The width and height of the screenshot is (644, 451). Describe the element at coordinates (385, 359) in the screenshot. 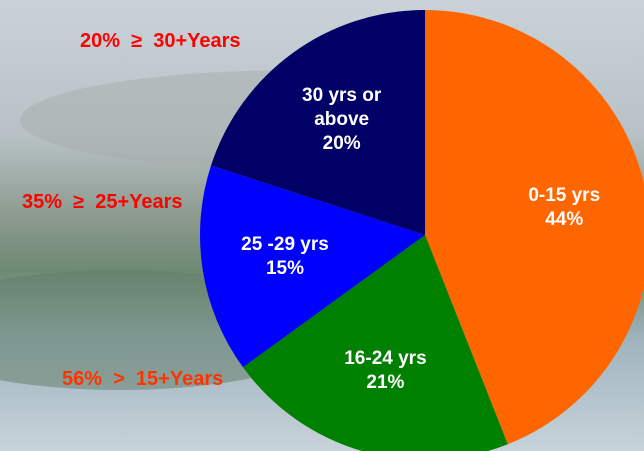

I see `category-label: 16-24 yrs` at that location.